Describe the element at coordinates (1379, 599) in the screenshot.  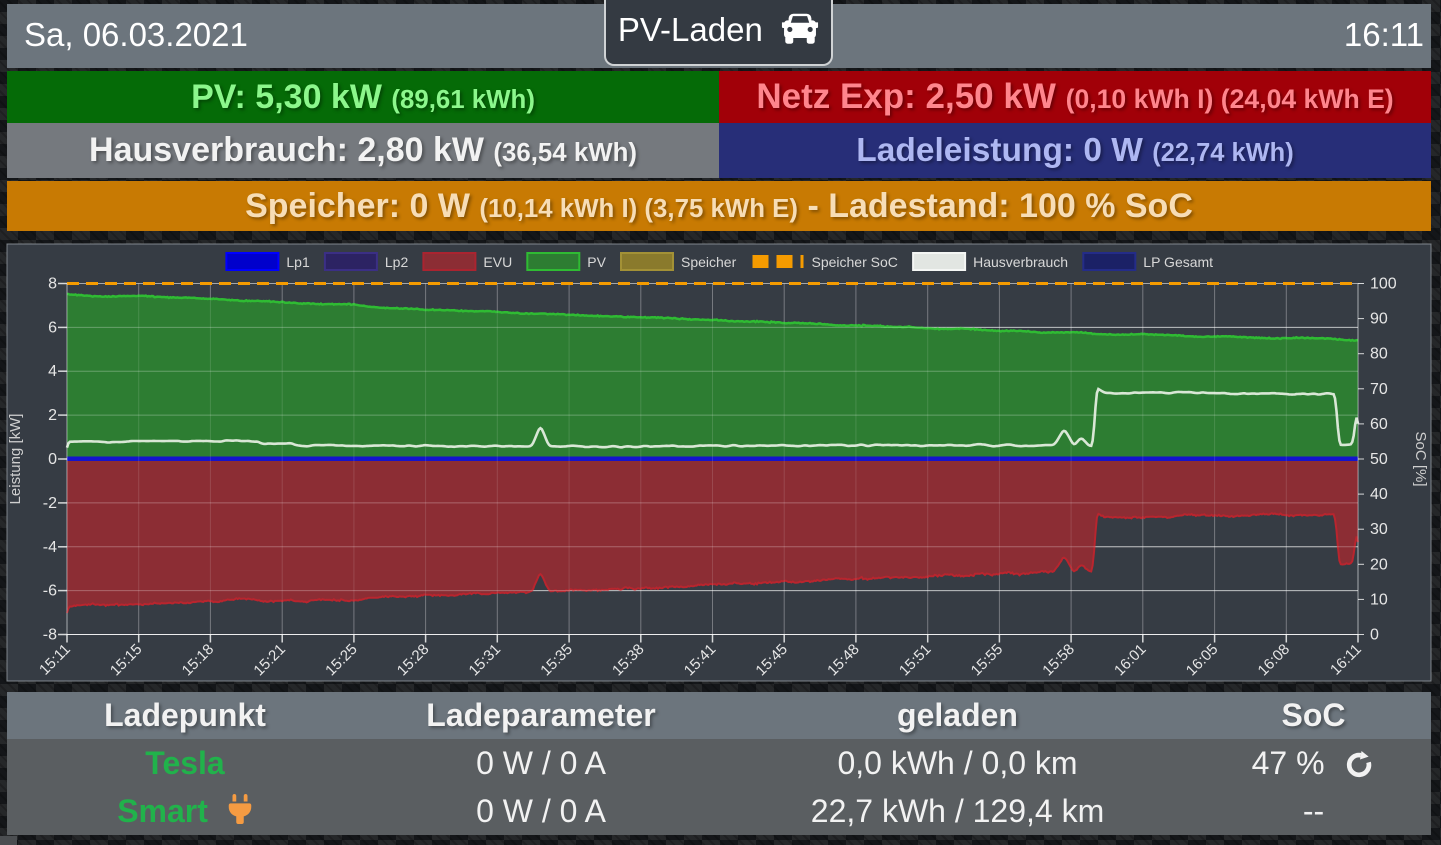
I see `svg-text: 10` at that location.